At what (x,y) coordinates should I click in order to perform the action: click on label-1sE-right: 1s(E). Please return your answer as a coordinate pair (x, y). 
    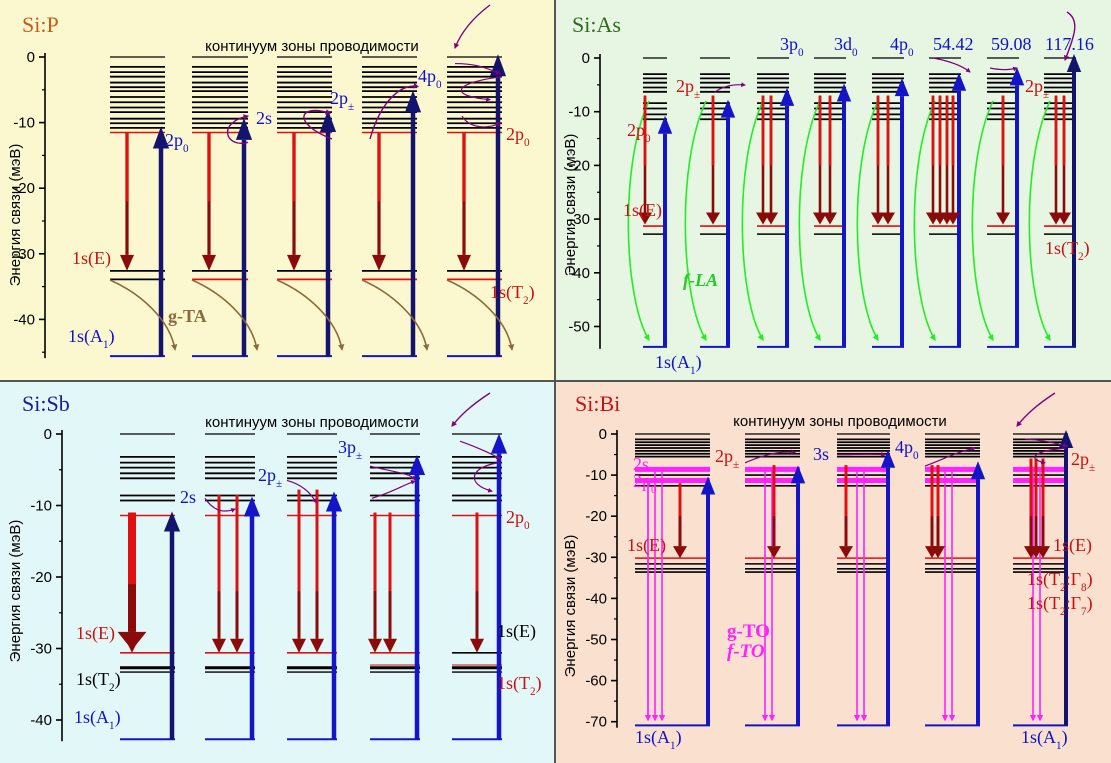
    Looking at the image, I should click on (516, 631).